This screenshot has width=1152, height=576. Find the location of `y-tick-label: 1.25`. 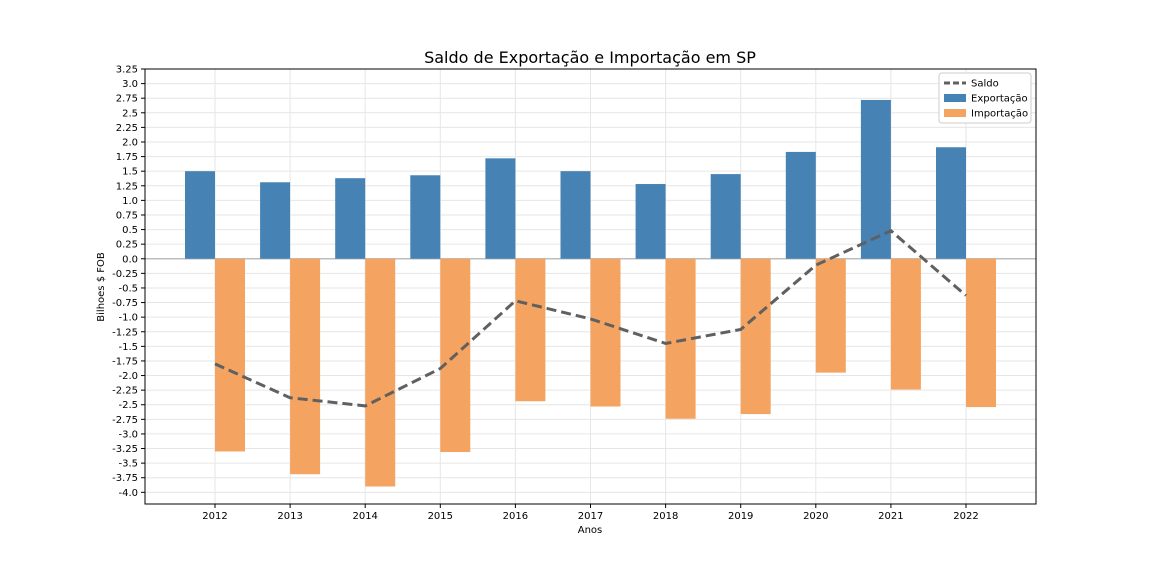

y-tick-label: 1.25 is located at coordinates (127, 186).